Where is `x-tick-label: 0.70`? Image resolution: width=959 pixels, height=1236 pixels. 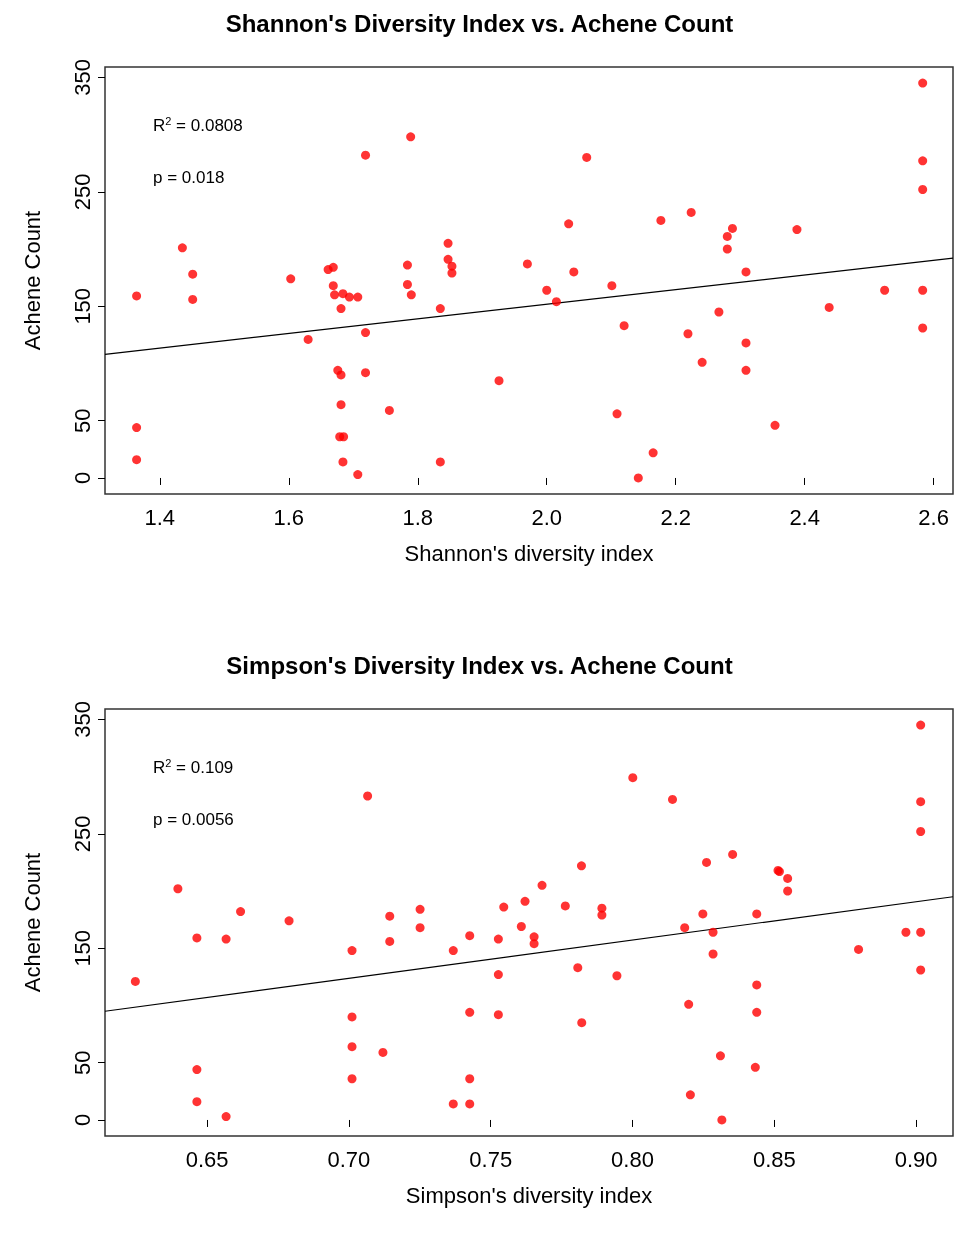
x-tick-label: 0.70 is located at coordinates (349, 1159).